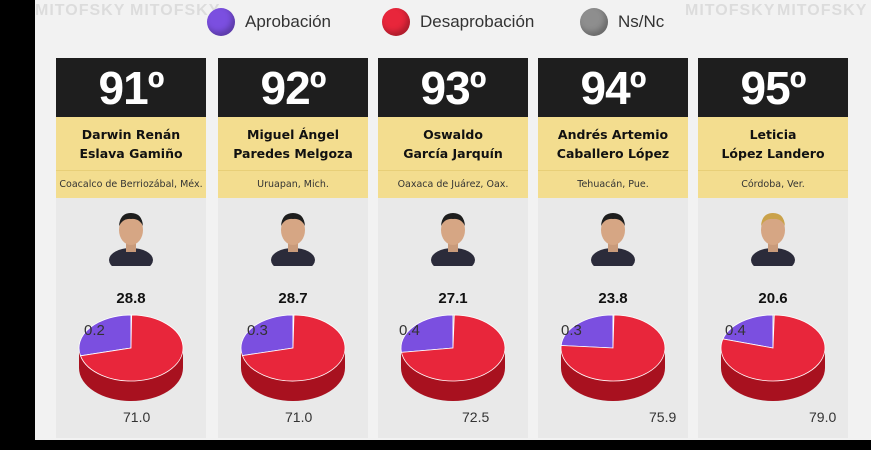 The width and height of the screenshot is (871, 450). I want to click on city-label: Uruapan, Mich., so click(293, 184).